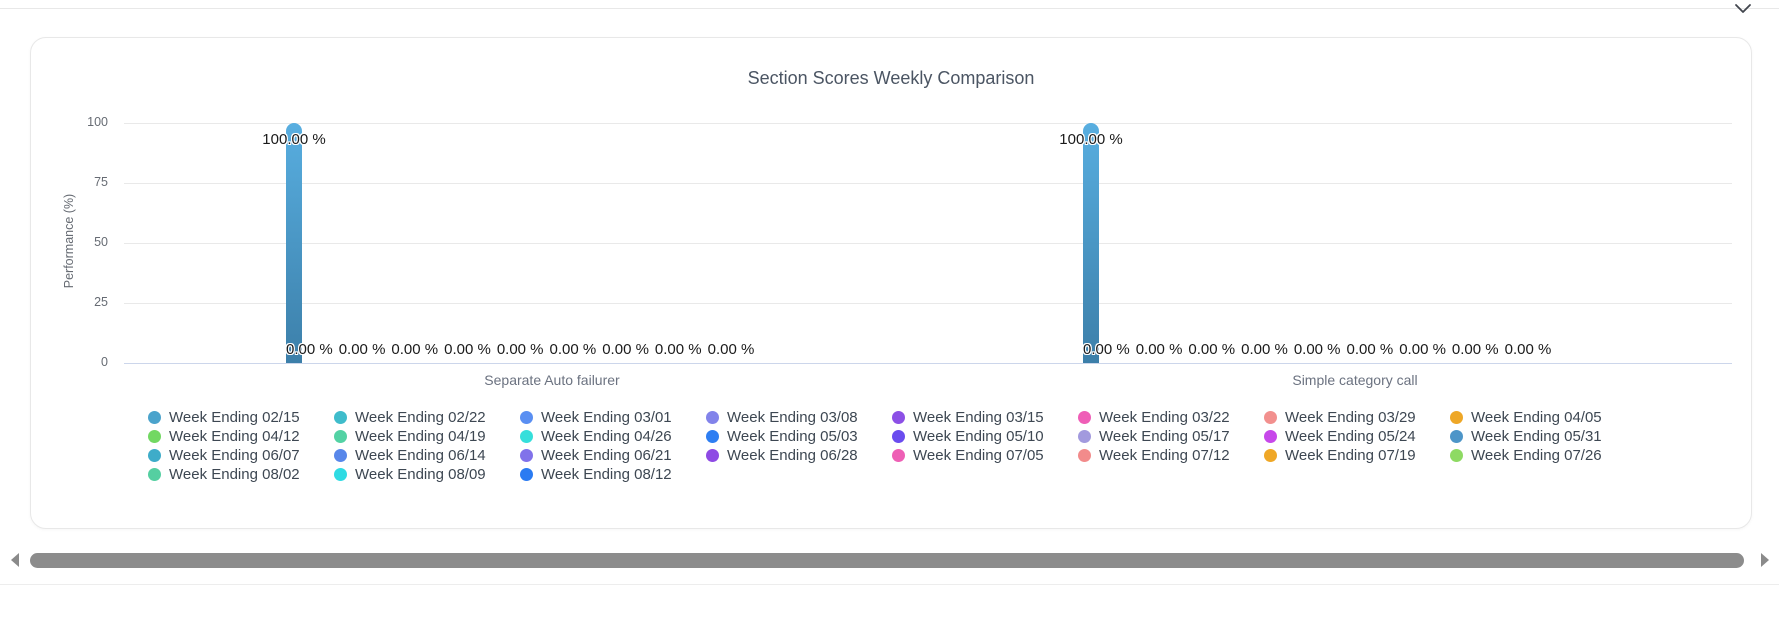 This screenshot has height=618, width=1779. I want to click on legend-item: Week Ending 04/12, so click(241, 436).